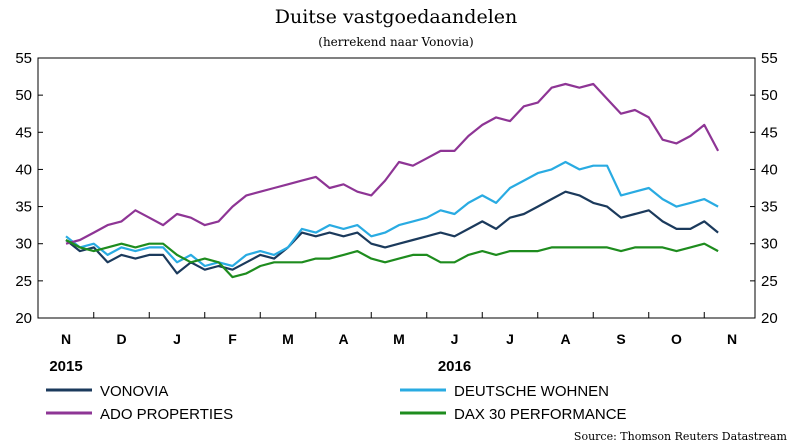  I want to click on y-tick-label-right: 50, so click(769, 95).